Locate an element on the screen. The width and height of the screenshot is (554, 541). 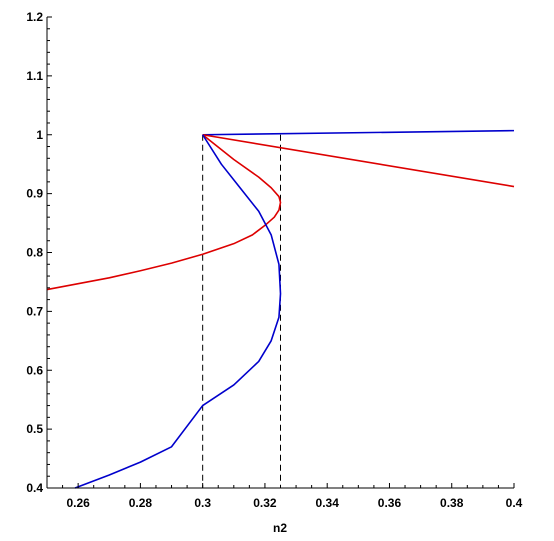
y-tick-label: 1 is located at coordinates (39, 135).